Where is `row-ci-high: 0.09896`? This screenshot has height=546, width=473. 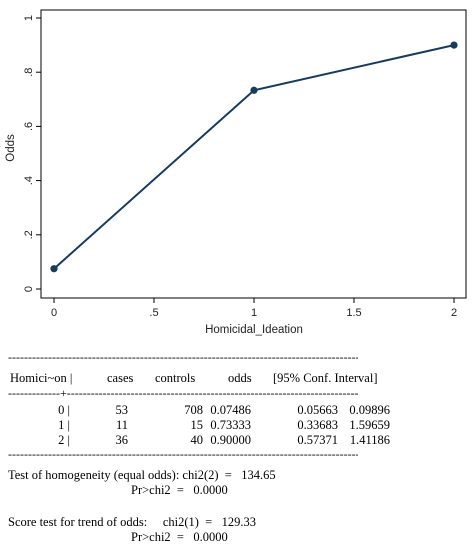 row-ci-high: 0.09896 is located at coordinates (369, 410).